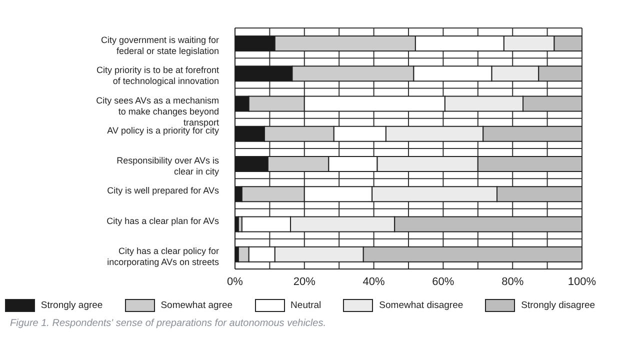  I want to click on x-tick-label: 40%, so click(374, 282).